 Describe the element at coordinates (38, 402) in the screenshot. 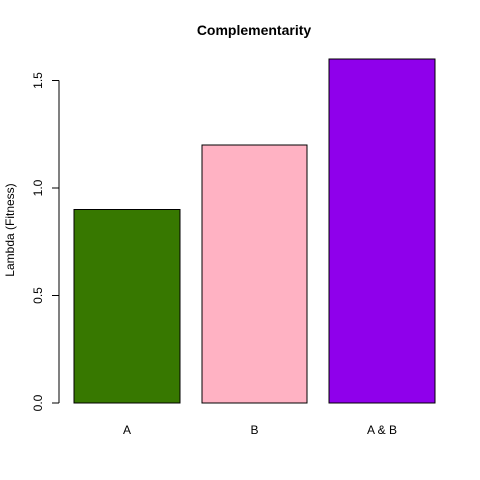

I see `y-tick-label: 0.0` at that location.